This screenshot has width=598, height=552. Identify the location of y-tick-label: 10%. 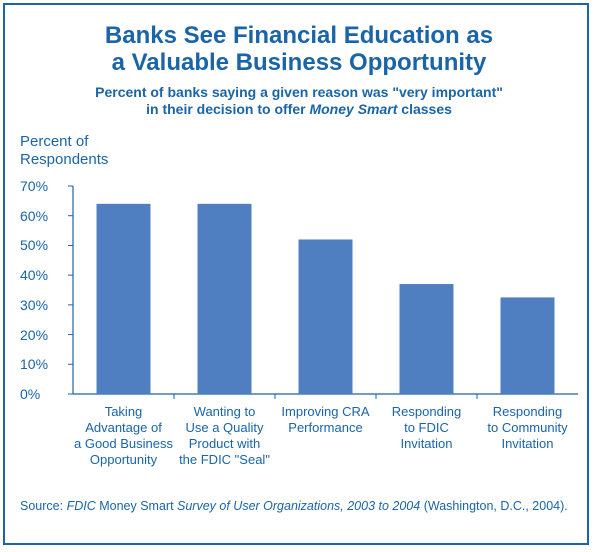
(34, 364).